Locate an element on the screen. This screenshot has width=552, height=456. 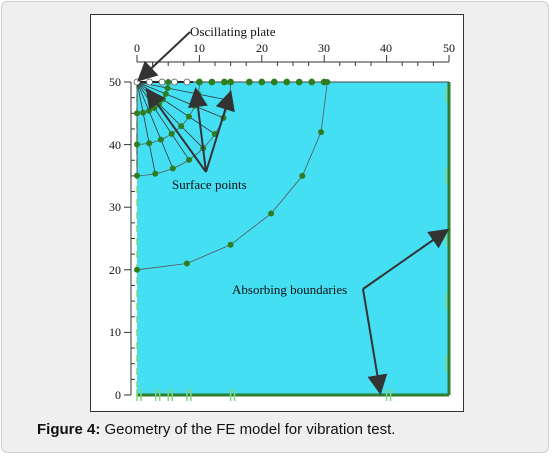
y-tick-label: 0 is located at coordinates (118, 395).